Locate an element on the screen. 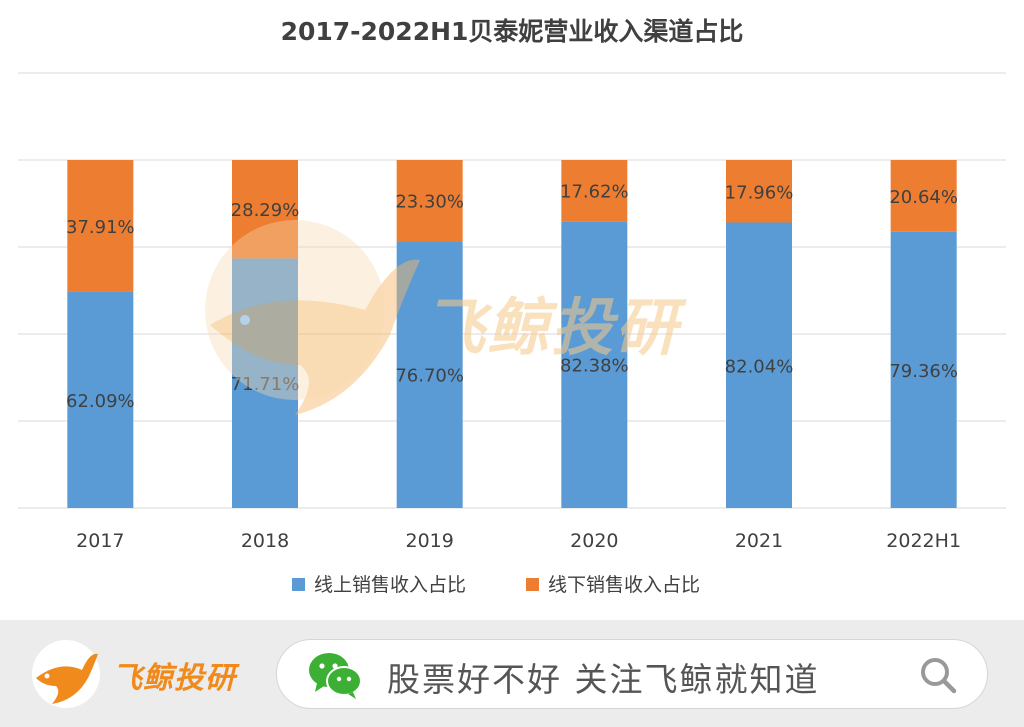 The width and height of the screenshot is (1024, 727). x-tick-label: 2022H1 is located at coordinates (923, 541).